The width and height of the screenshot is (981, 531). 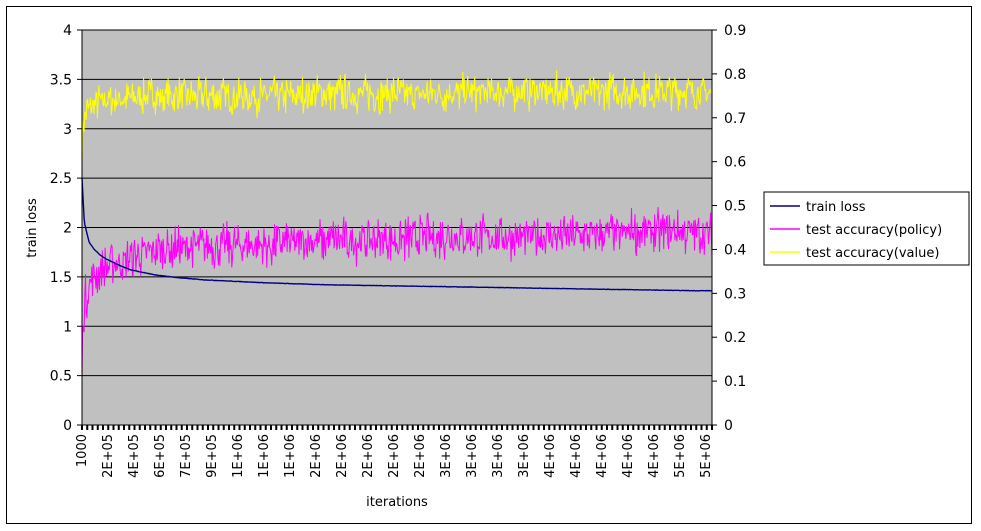 What do you see at coordinates (836, 207) in the screenshot?
I see `legend-label-train-loss: train loss` at bounding box center [836, 207].